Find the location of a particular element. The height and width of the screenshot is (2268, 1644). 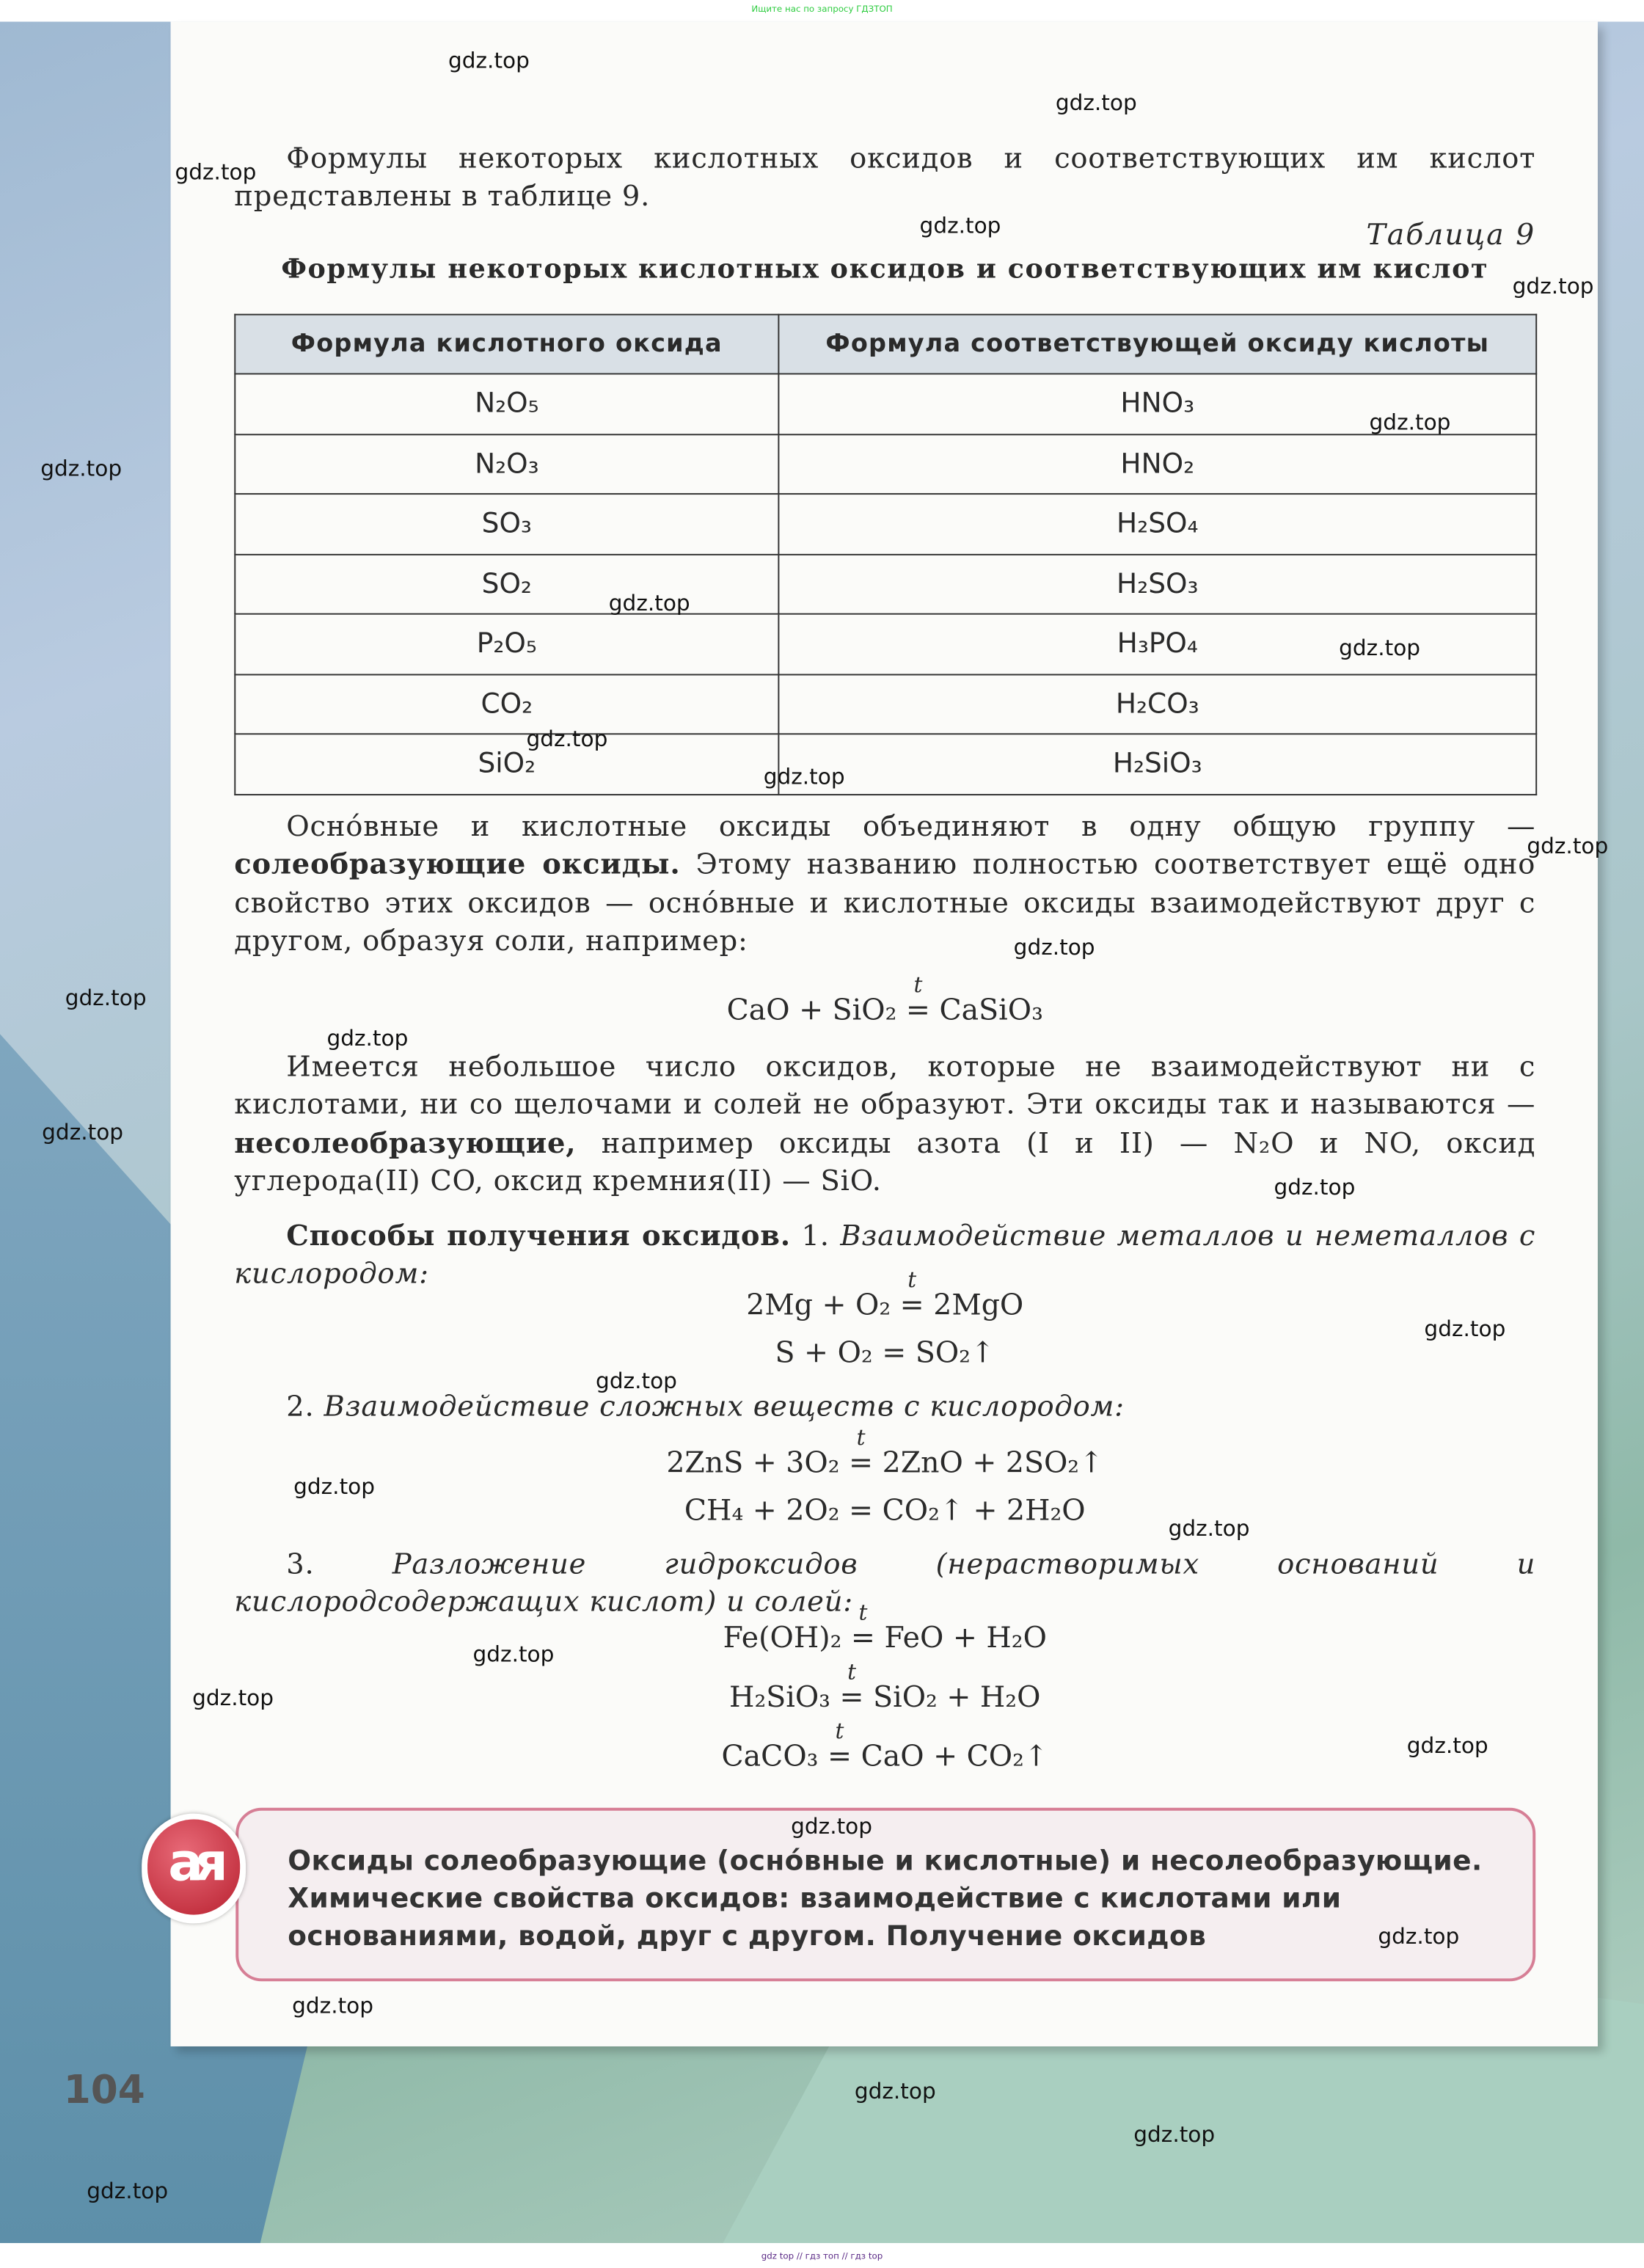

acid-formula: H₂SiO₃ is located at coordinates (1158, 764).